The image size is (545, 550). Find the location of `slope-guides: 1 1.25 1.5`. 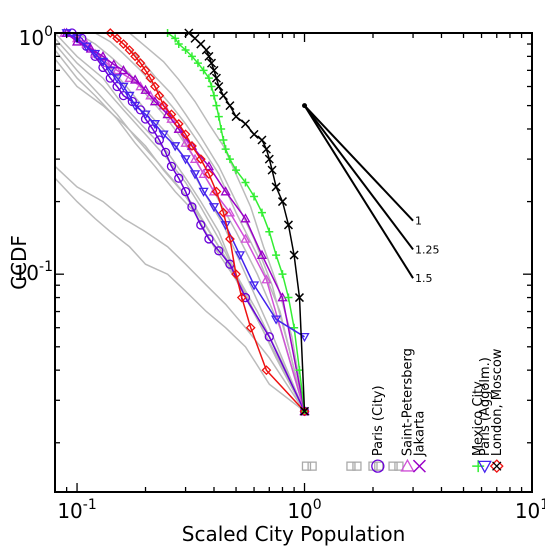

slope-guides: 1 1.25 1.5 is located at coordinates (371, 194).